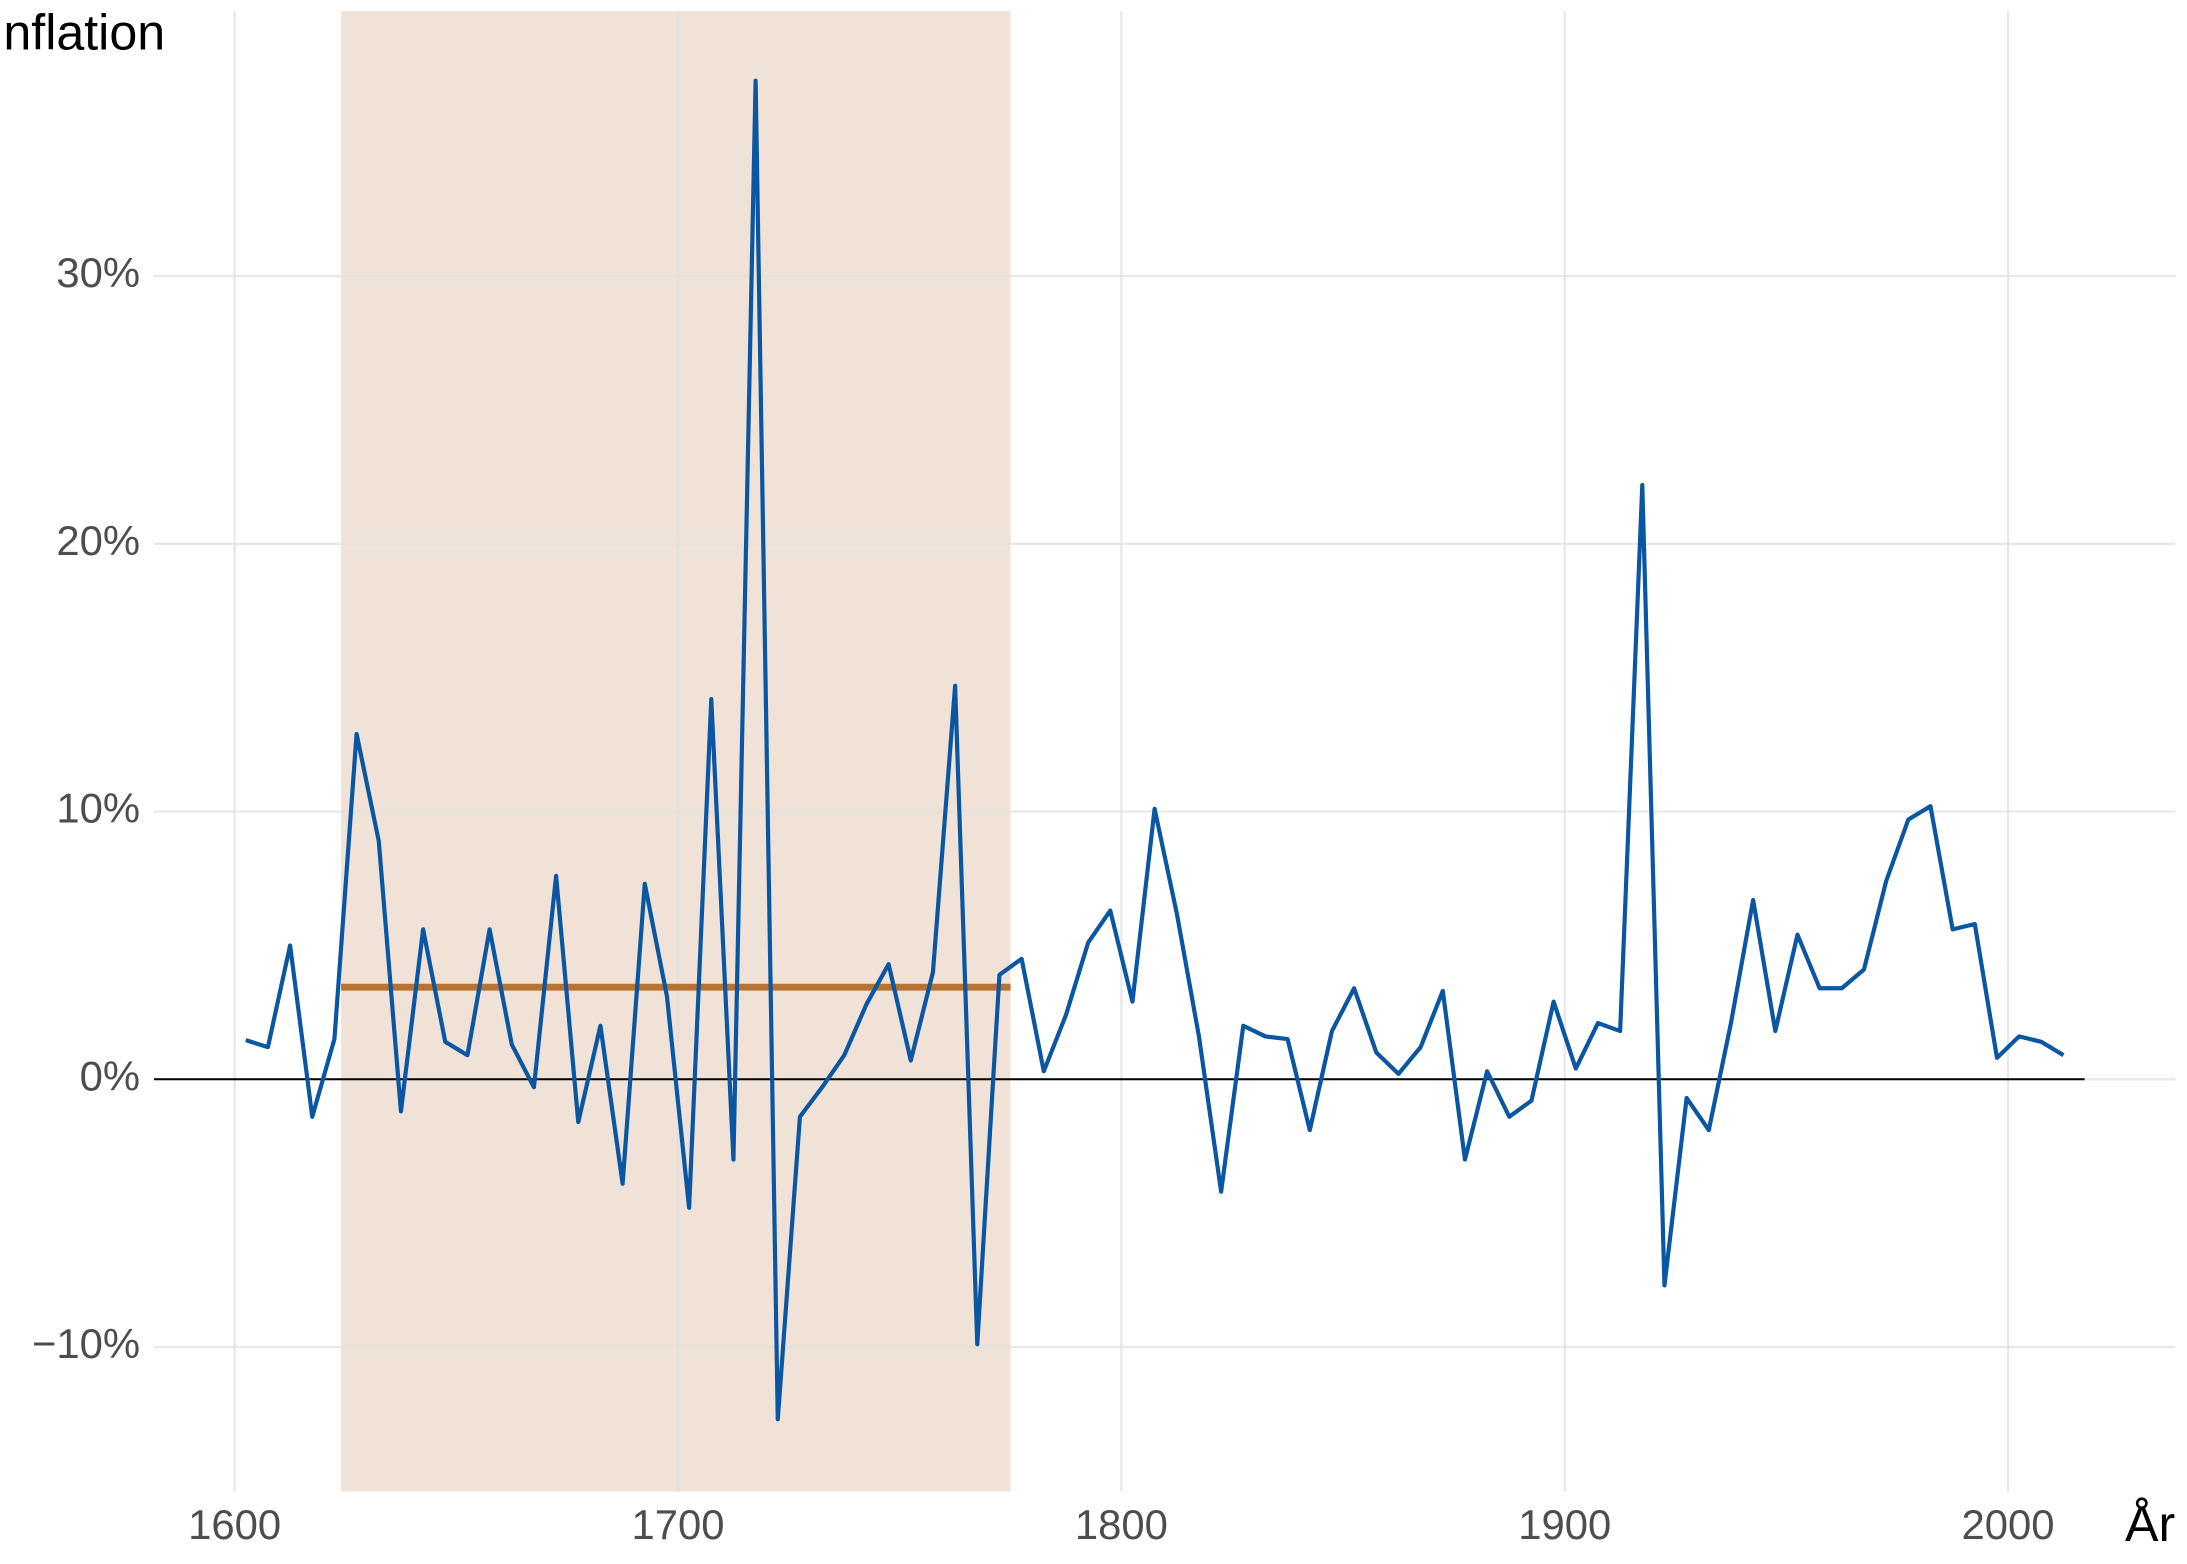 Image resolution: width=2187 pixels, height=1564 pixels. Describe the element at coordinates (1121, 1524) in the screenshot. I see `x-tick-label: 1800` at that location.